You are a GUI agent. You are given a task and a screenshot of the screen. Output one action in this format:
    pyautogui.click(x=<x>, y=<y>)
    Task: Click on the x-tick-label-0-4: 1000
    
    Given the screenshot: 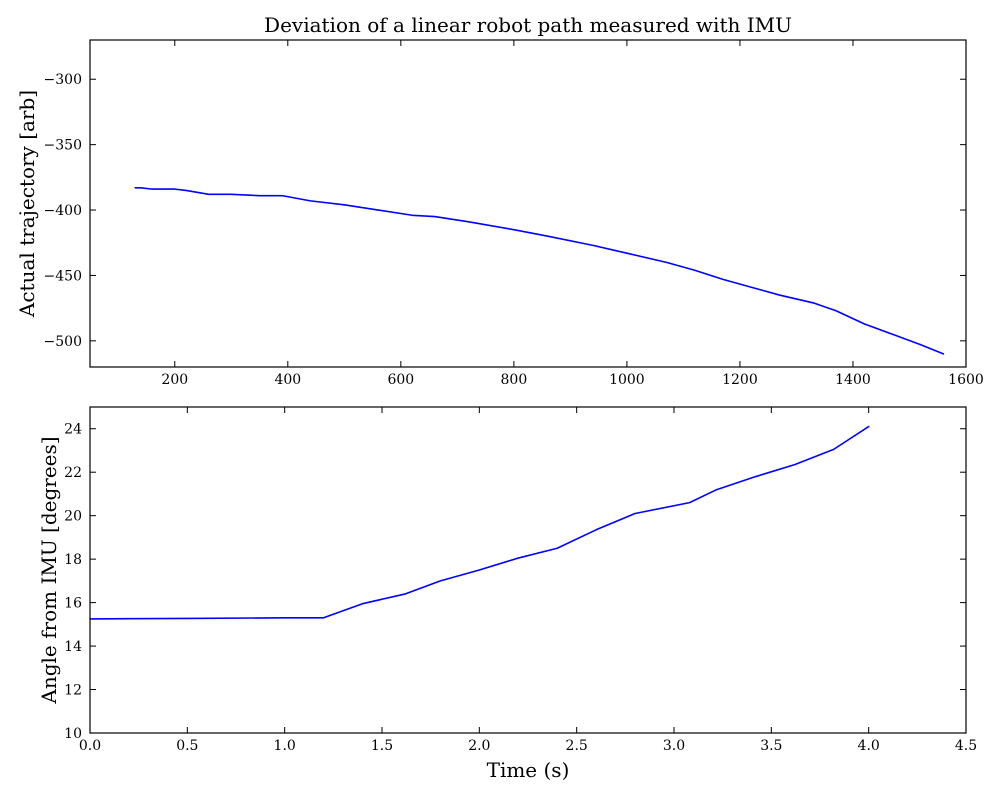 What is the action you would take?
    pyautogui.click(x=627, y=380)
    